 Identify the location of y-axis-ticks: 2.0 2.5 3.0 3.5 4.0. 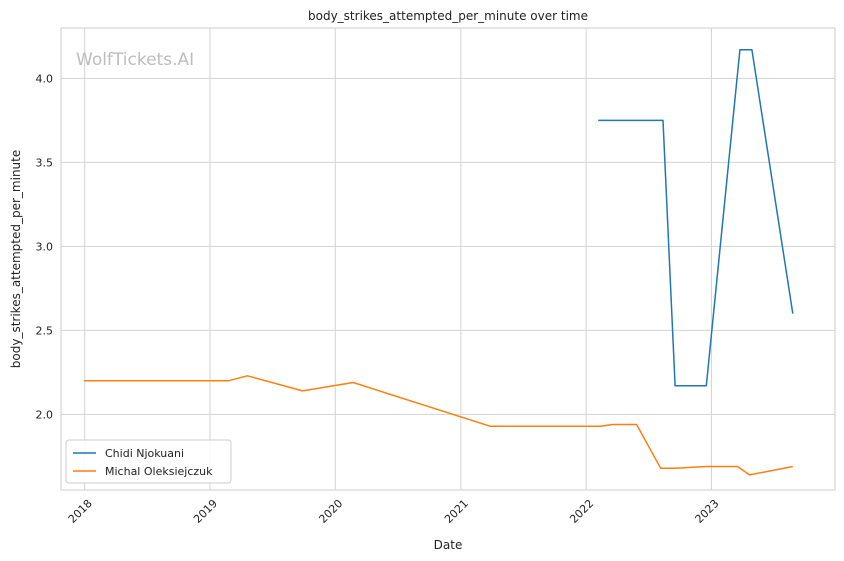
(45, 246).